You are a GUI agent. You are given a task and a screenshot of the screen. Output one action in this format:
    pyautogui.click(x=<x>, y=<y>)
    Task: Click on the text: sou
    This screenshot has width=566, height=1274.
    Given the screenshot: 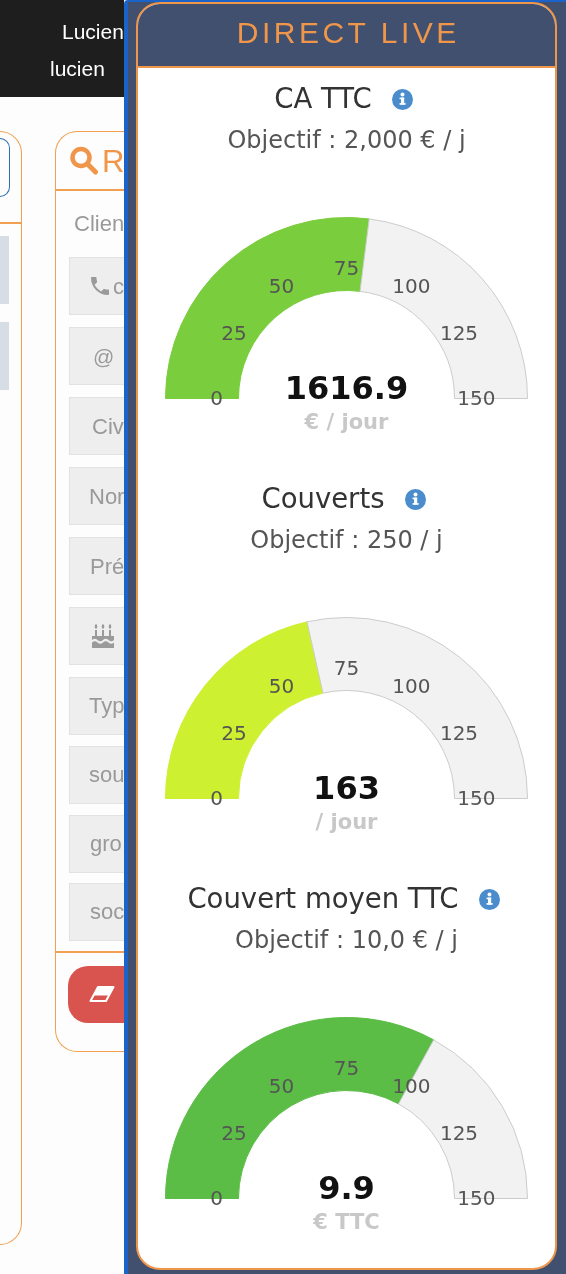 What is the action you would take?
    pyautogui.click(x=107, y=774)
    